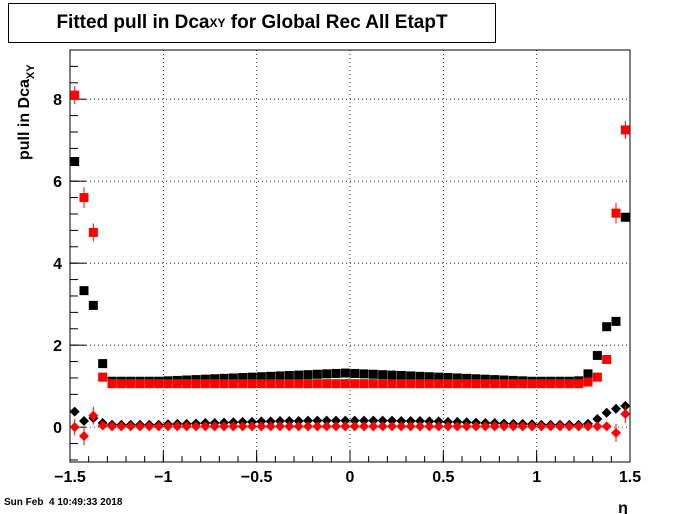  I want to click on y-tick-label: 8, so click(57, 100).